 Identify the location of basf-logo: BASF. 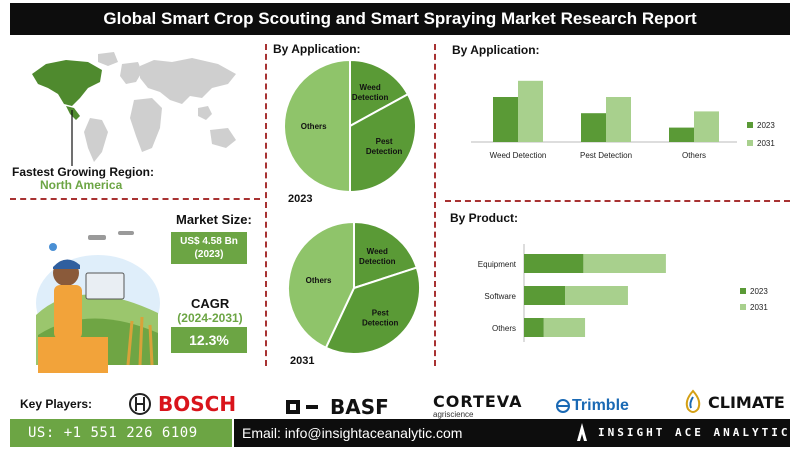
(337, 407).